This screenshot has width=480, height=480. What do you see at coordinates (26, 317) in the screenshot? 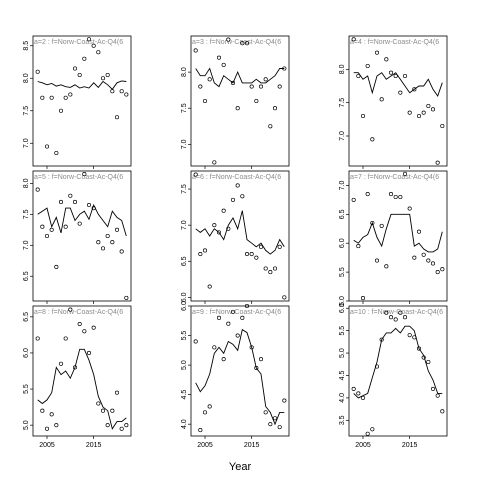
I see `y-tick-label: 6.5` at bounding box center [26, 317].